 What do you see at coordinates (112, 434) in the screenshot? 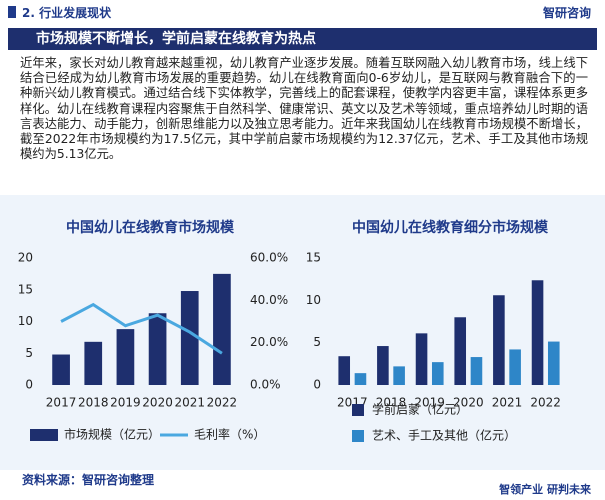
I see `legend-label: 市场规模（亿元）` at bounding box center [112, 434].